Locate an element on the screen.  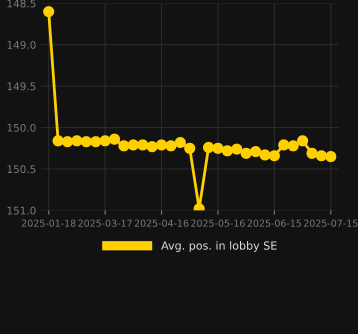
x-tick-label: 2025-07-15 is located at coordinates (331, 223).